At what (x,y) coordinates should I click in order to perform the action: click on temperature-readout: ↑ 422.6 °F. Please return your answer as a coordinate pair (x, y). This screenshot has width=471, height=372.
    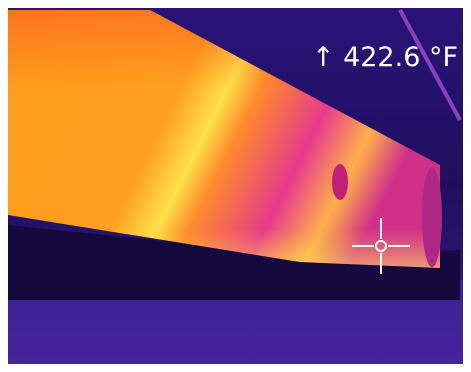
    Looking at the image, I should click on (385, 57).